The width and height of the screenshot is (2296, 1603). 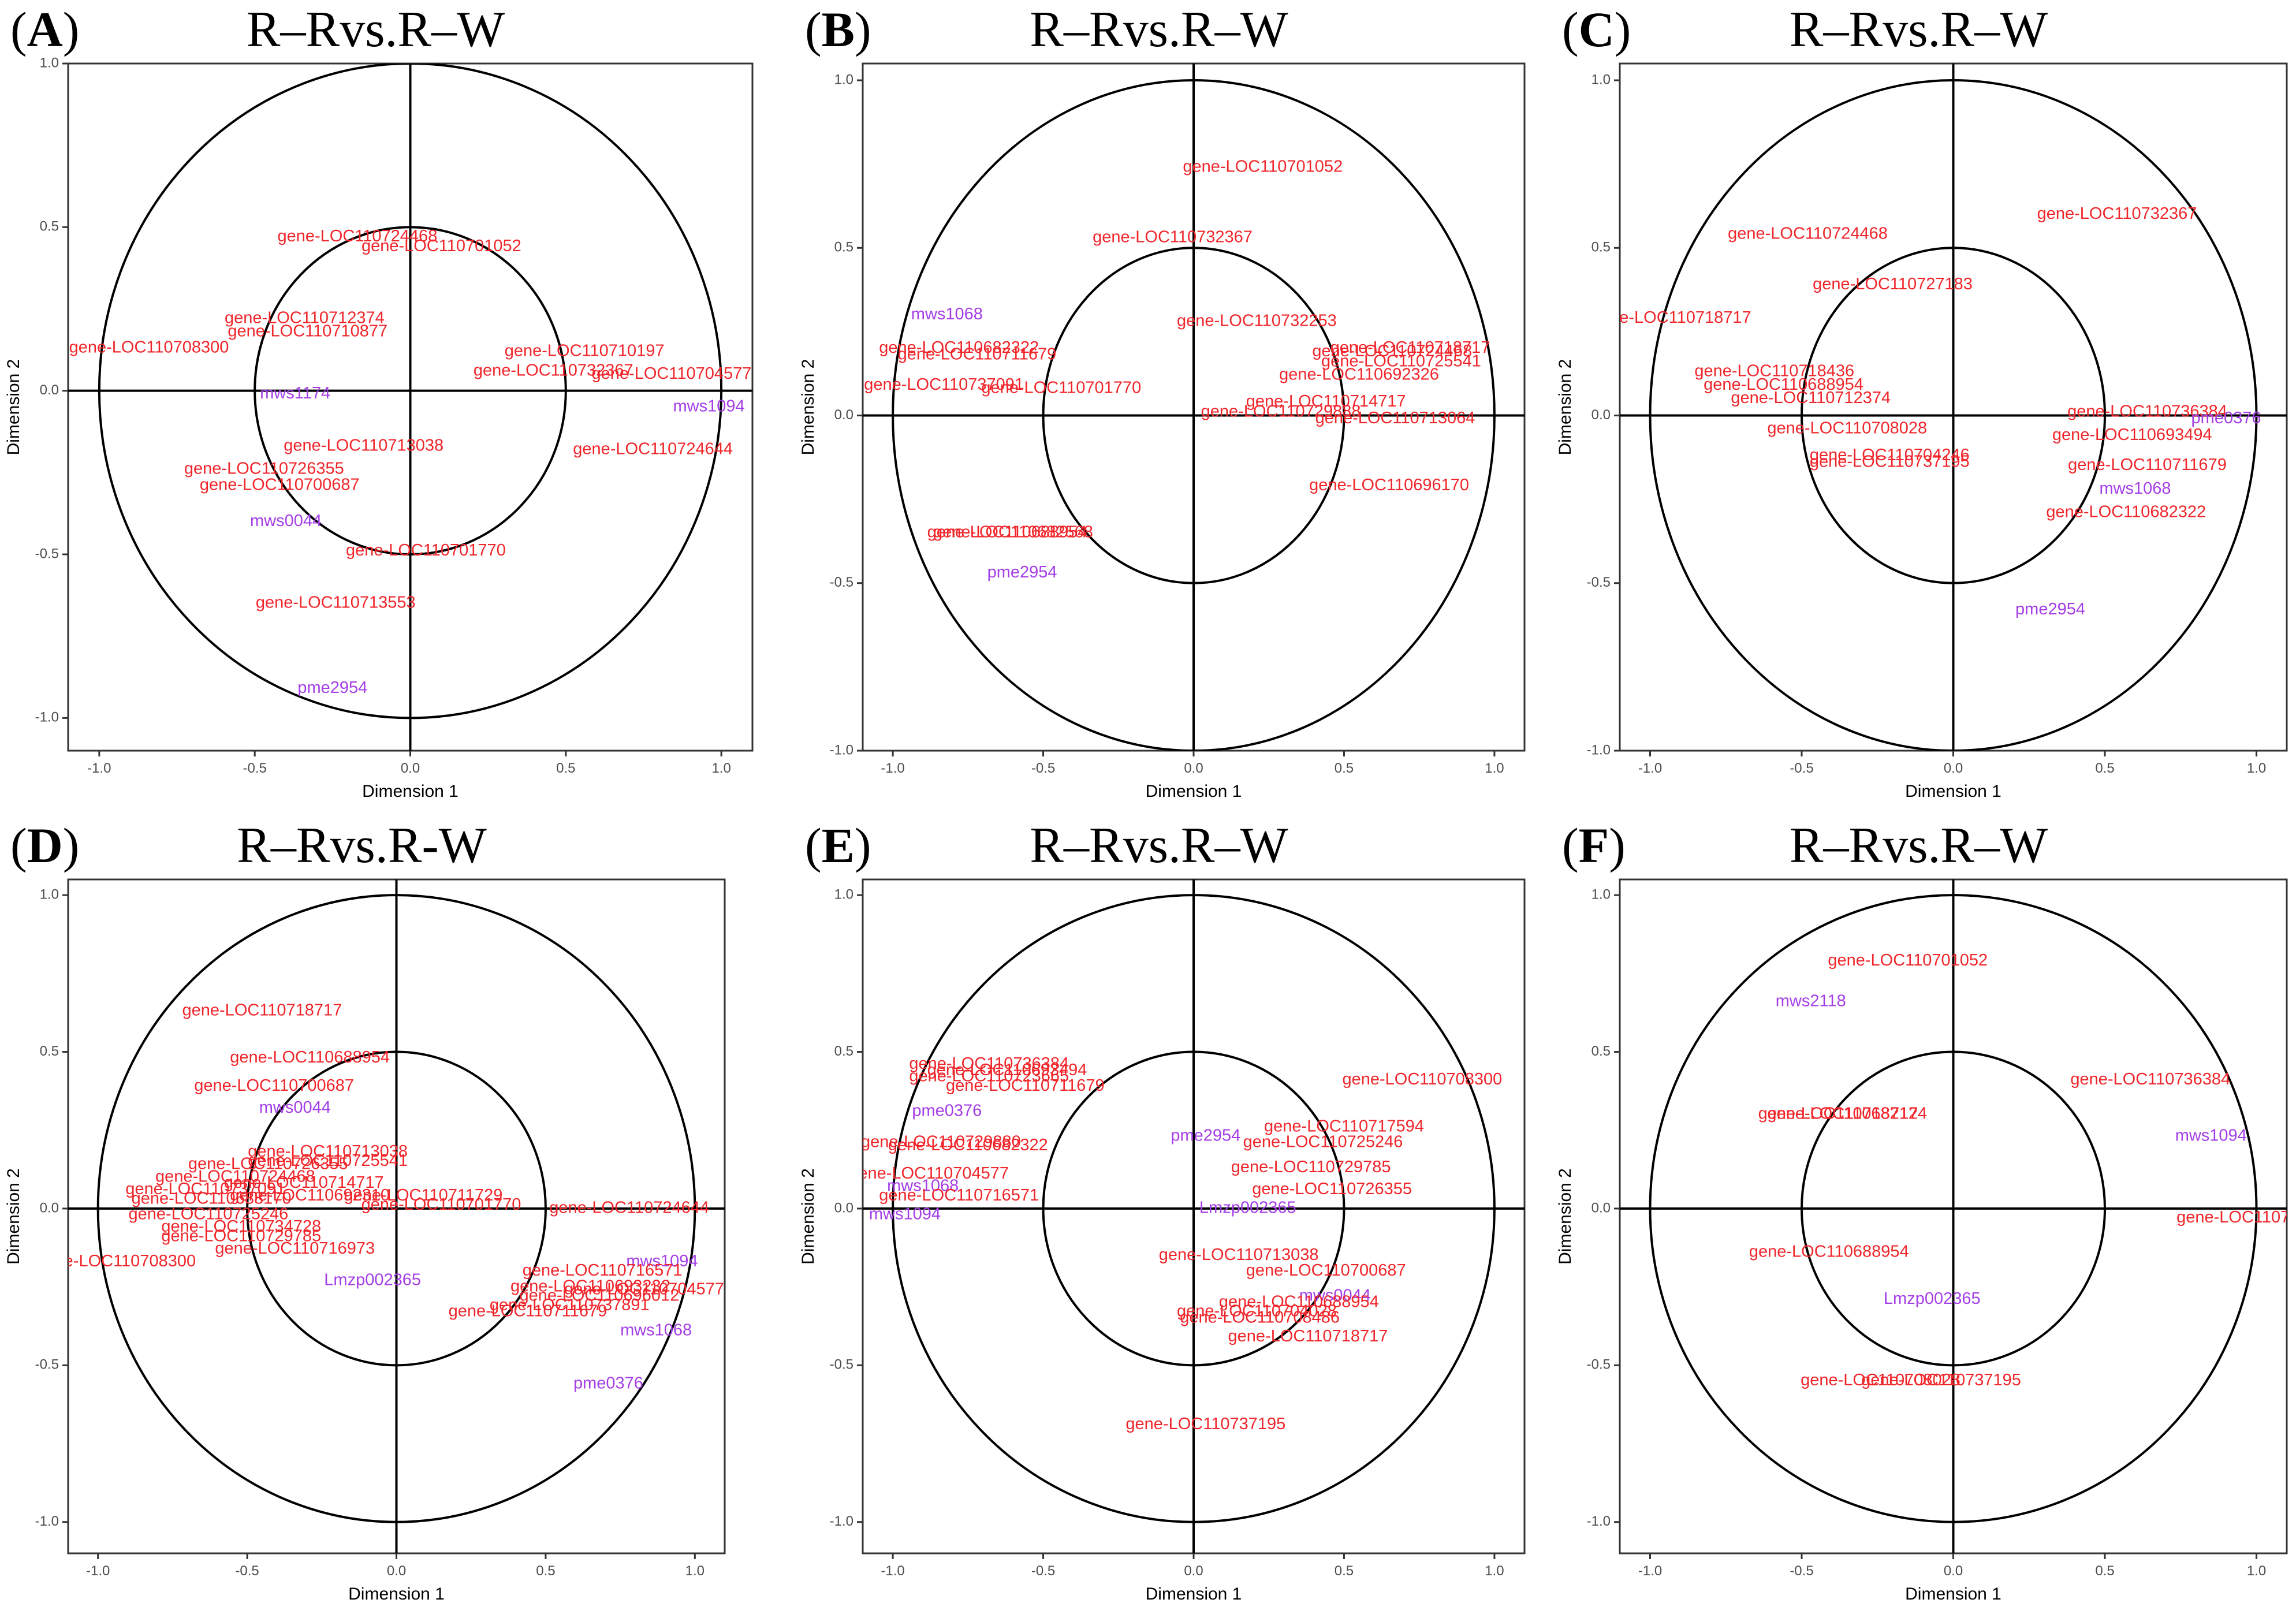 What do you see at coordinates (941, 1142) in the screenshot?
I see `gene-label: gene-LOC110729880` at bounding box center [941, 1142].